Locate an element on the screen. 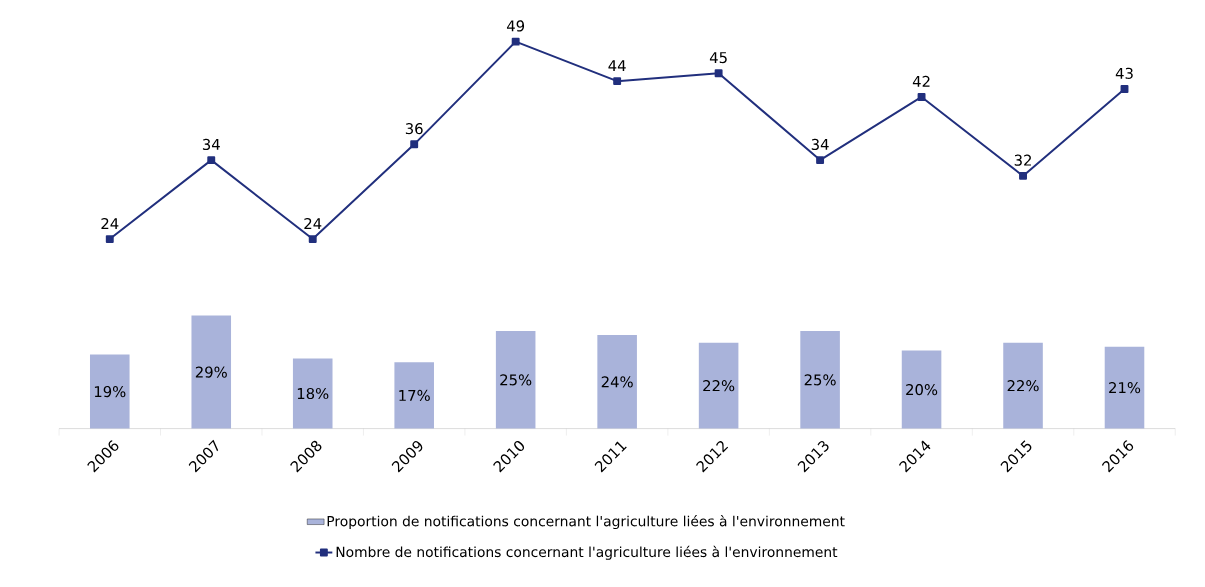  data-label: 19% is located at coordinates (110, 391).